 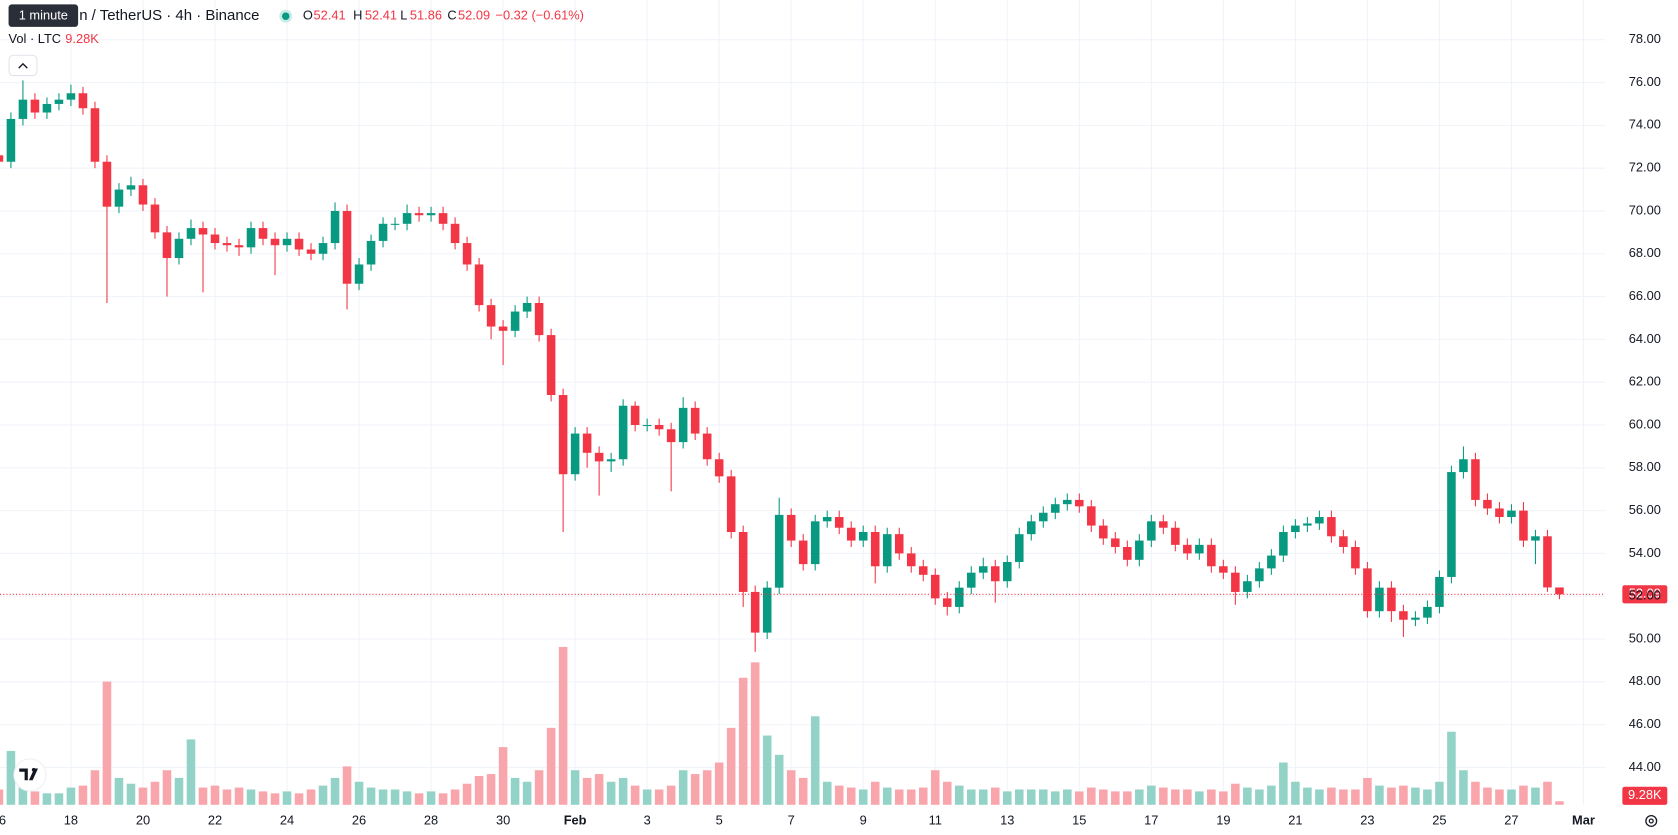 I want to click on x-tick-label: 19, so click(x=1223, y=819).